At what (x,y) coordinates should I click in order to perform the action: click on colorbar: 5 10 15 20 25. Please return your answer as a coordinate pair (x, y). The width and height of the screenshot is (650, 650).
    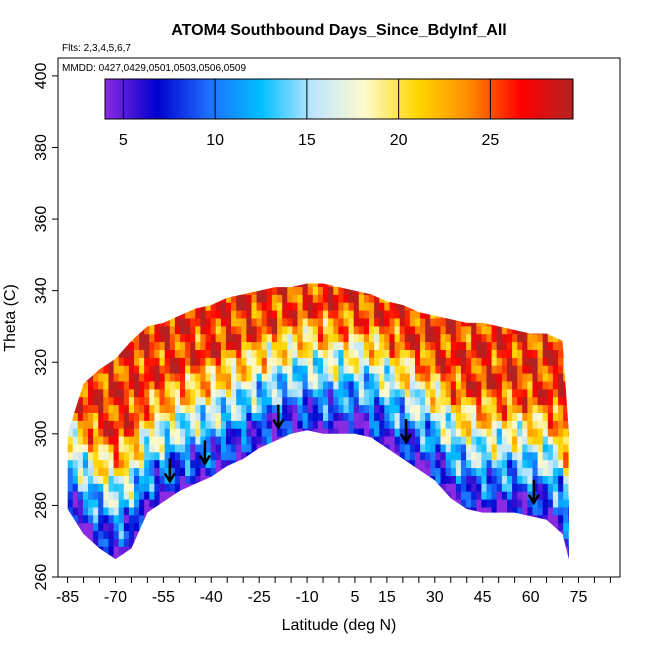
    Looking at the image, I should click on (339, 113).